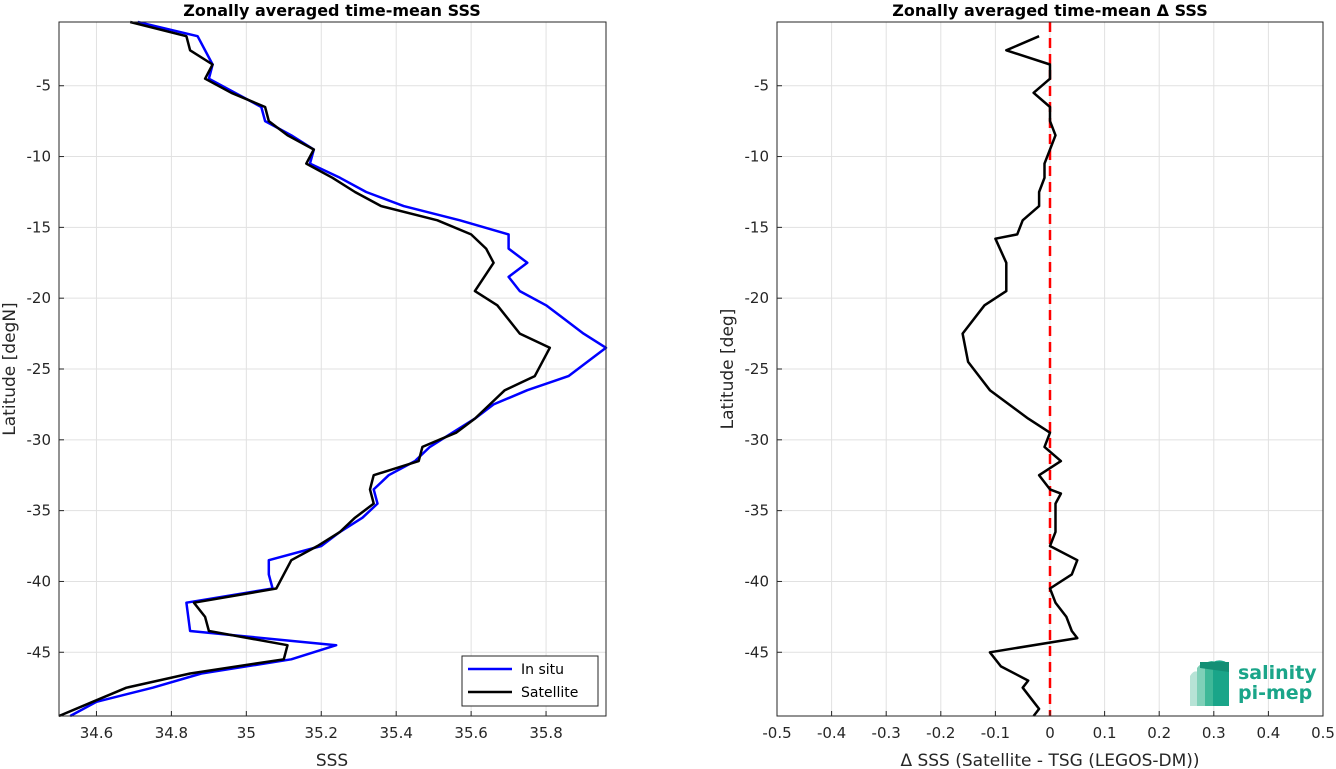 This screenshot has width=1336, height=769. What do you see at coordinates (549, 693) in the screenshot?
I see `legend-label-satellite: Satellite` at bounding box center [549, 693].